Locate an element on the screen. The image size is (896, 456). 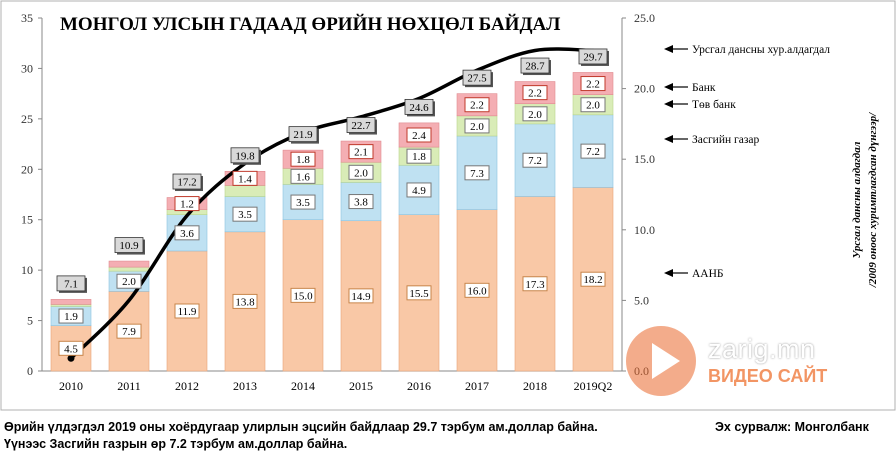
play-icon is located at coordinates (666, 361).